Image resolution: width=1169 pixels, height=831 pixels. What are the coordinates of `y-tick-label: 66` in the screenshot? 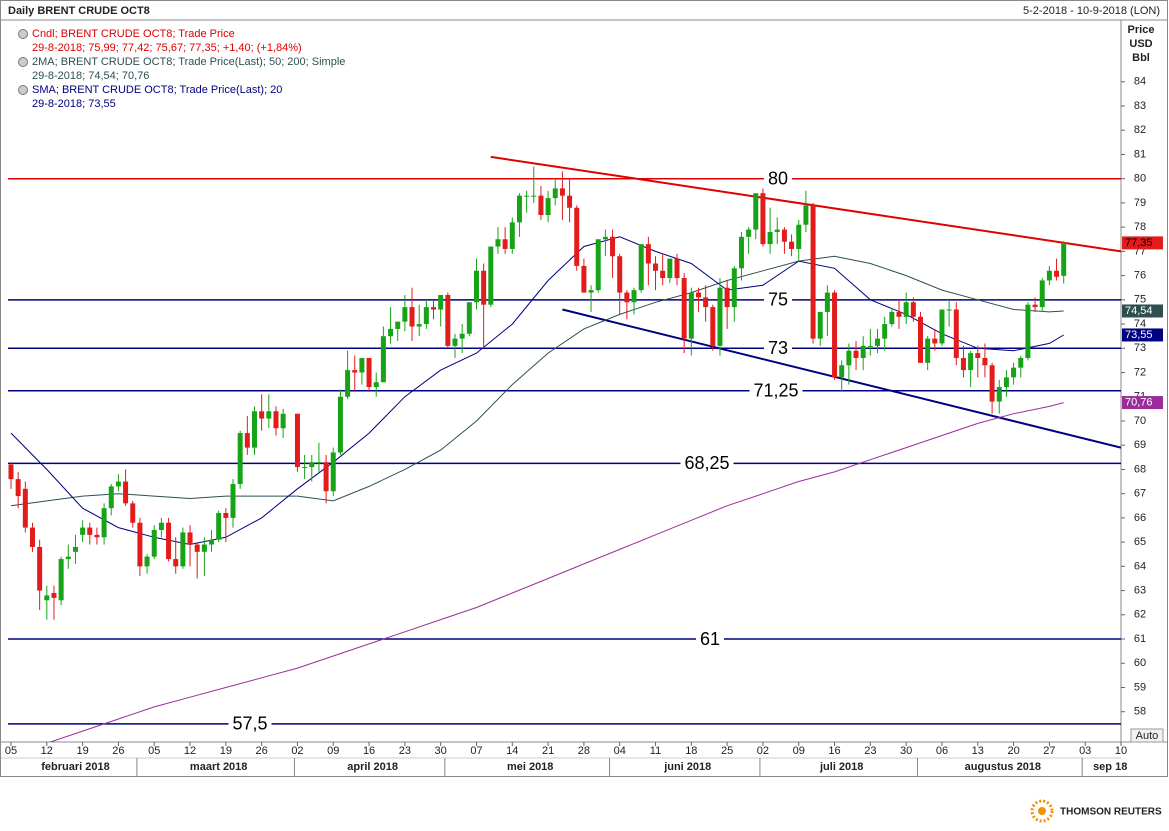 It's located at (1140, 518).